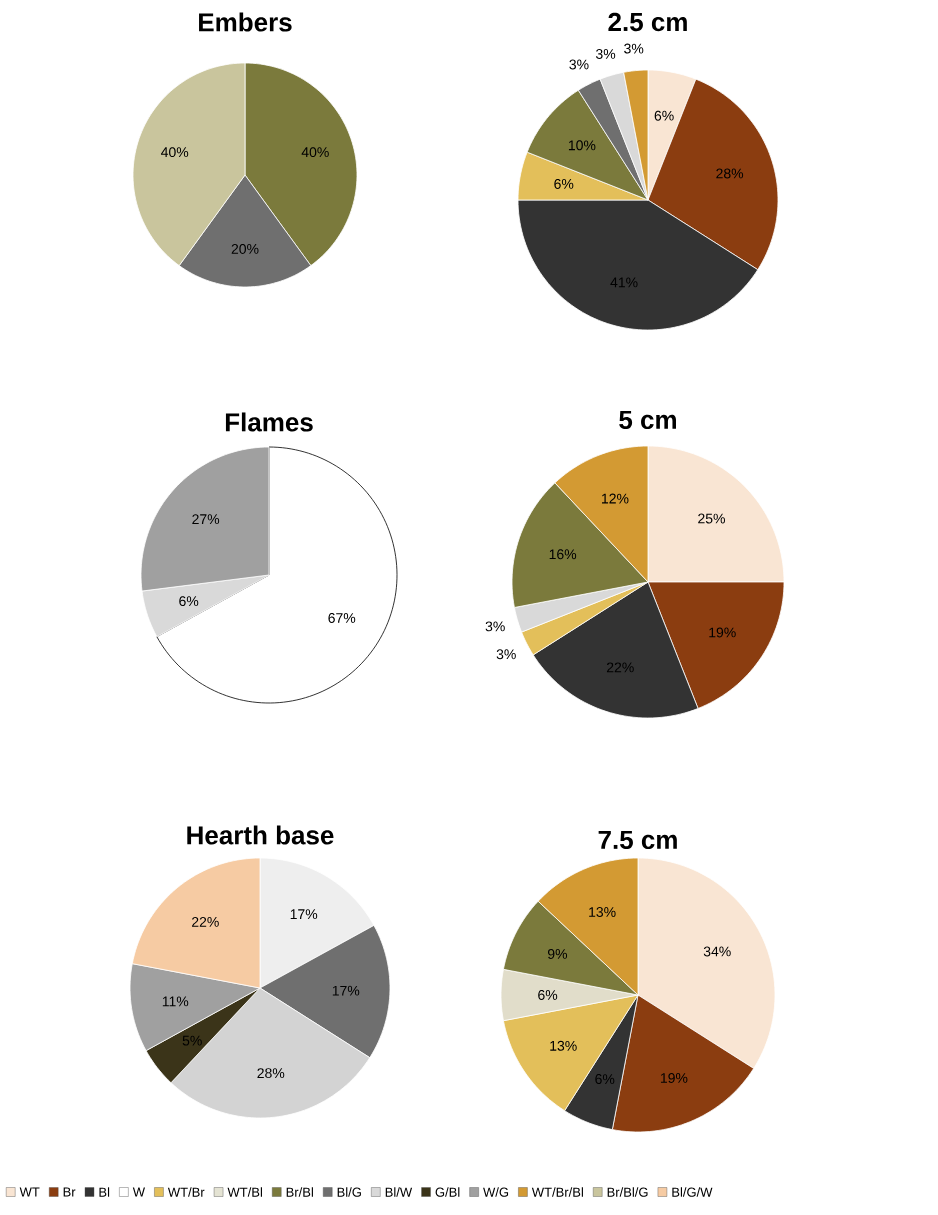 The width and height of the screenshot is (938, 1215). Describe the element at coordinates (205, 921) in the screenshot. I see `data-label: 22%` at that location.